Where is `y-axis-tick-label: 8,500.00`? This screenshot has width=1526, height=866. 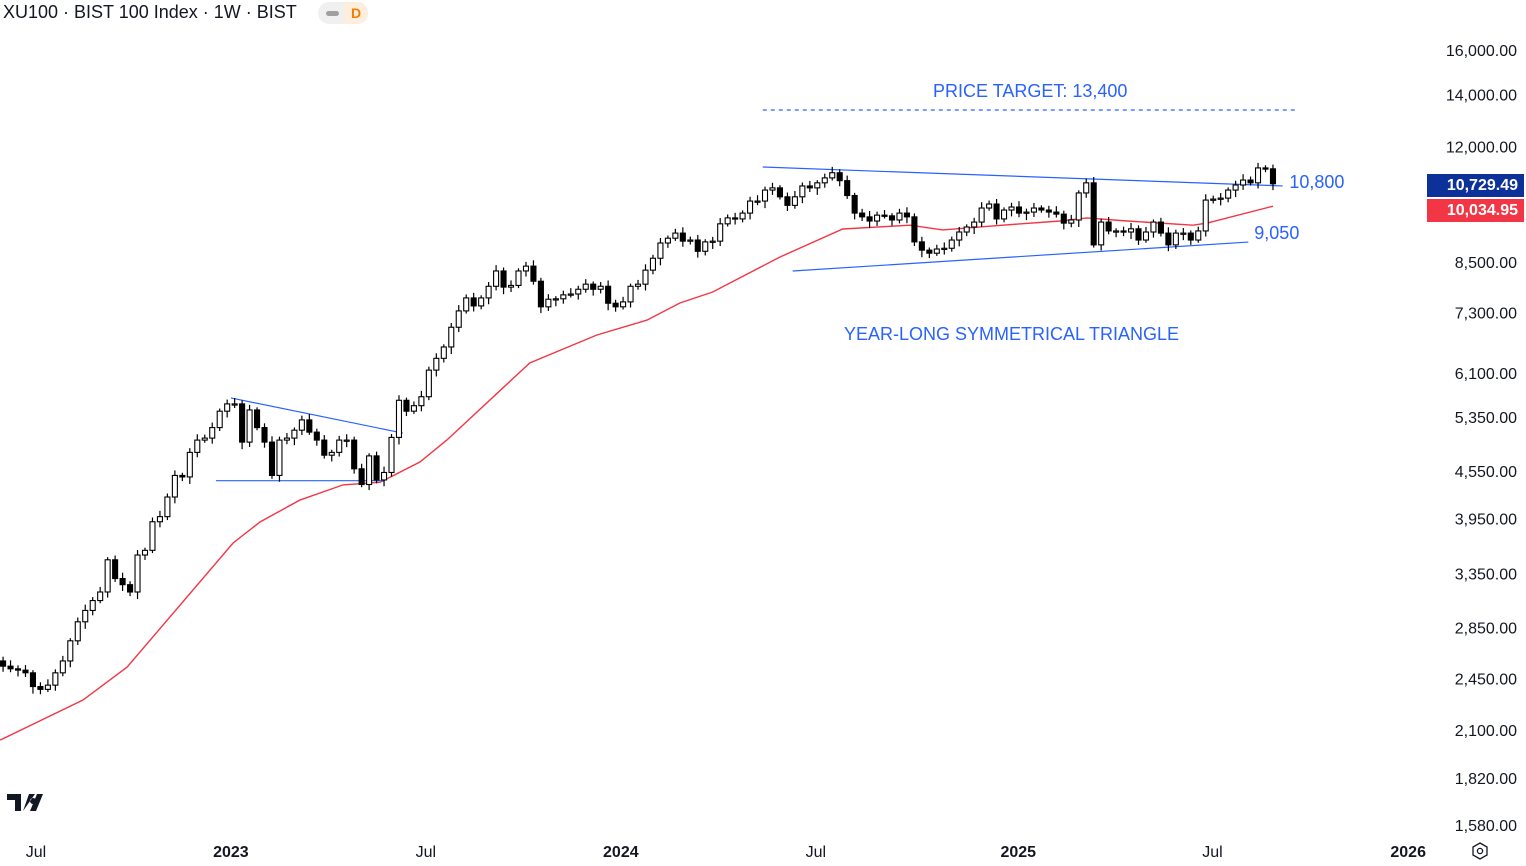
y-axis-tick-label: 8,500.00 is located at coordinates (1486, 263).